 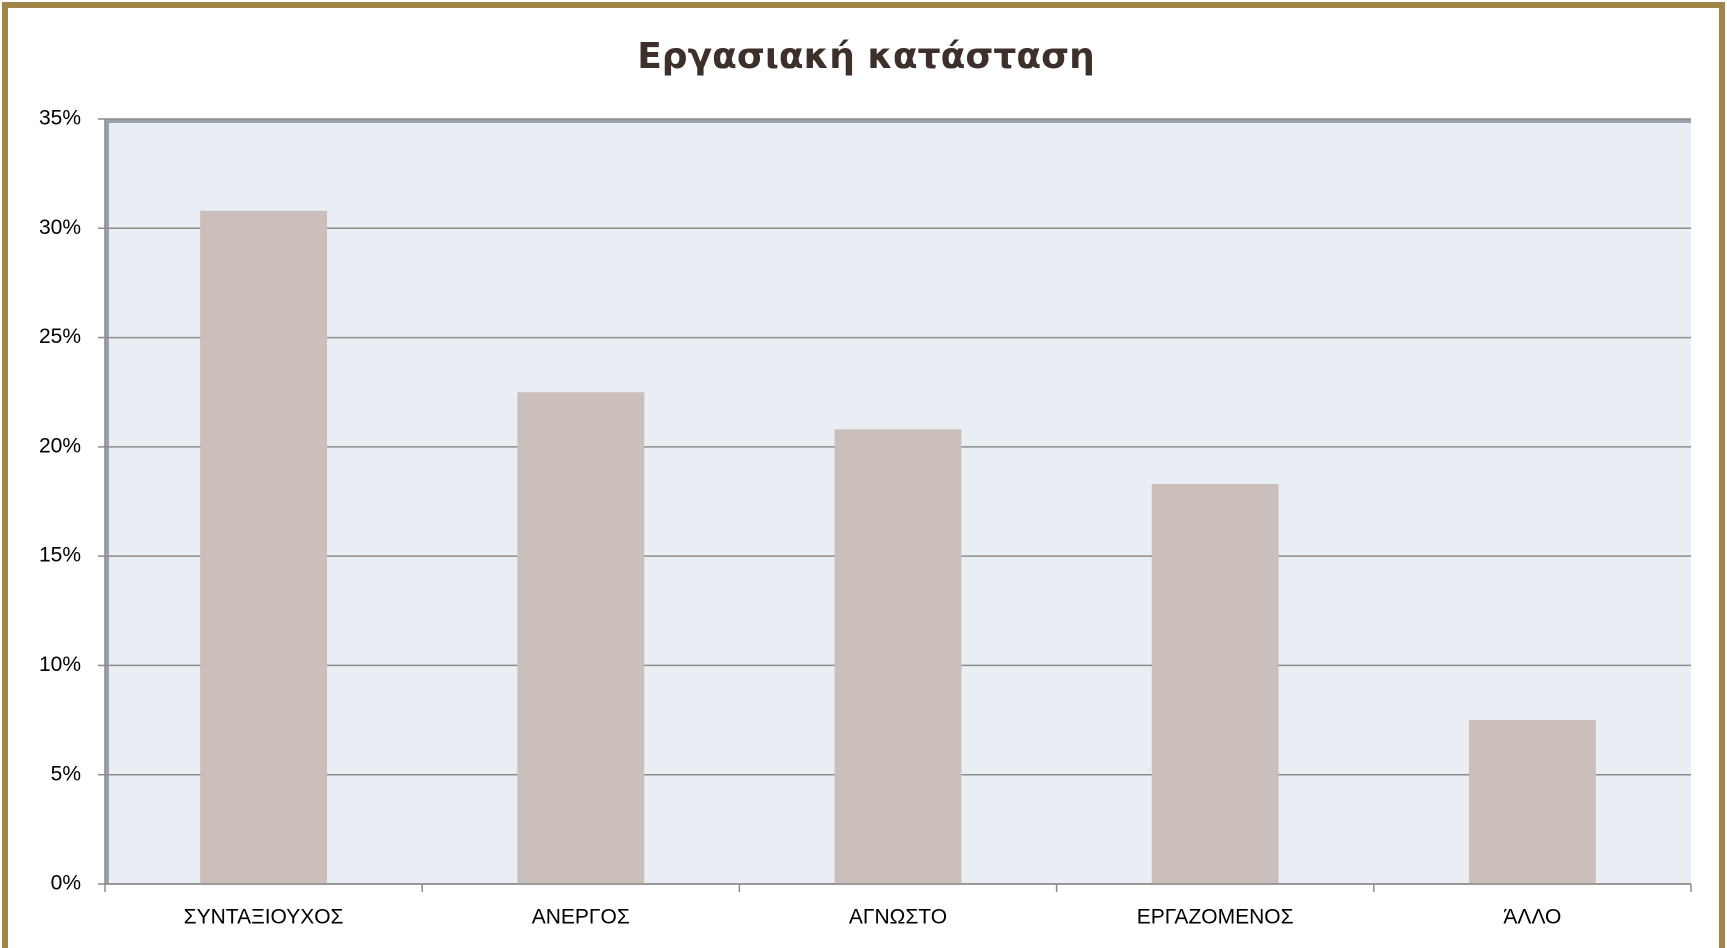 What do you see at coordinates (866, 56) in the screenshot?
I see `chart-title: Εργασιακή κατάσταση` at bounding box center [866, 56].